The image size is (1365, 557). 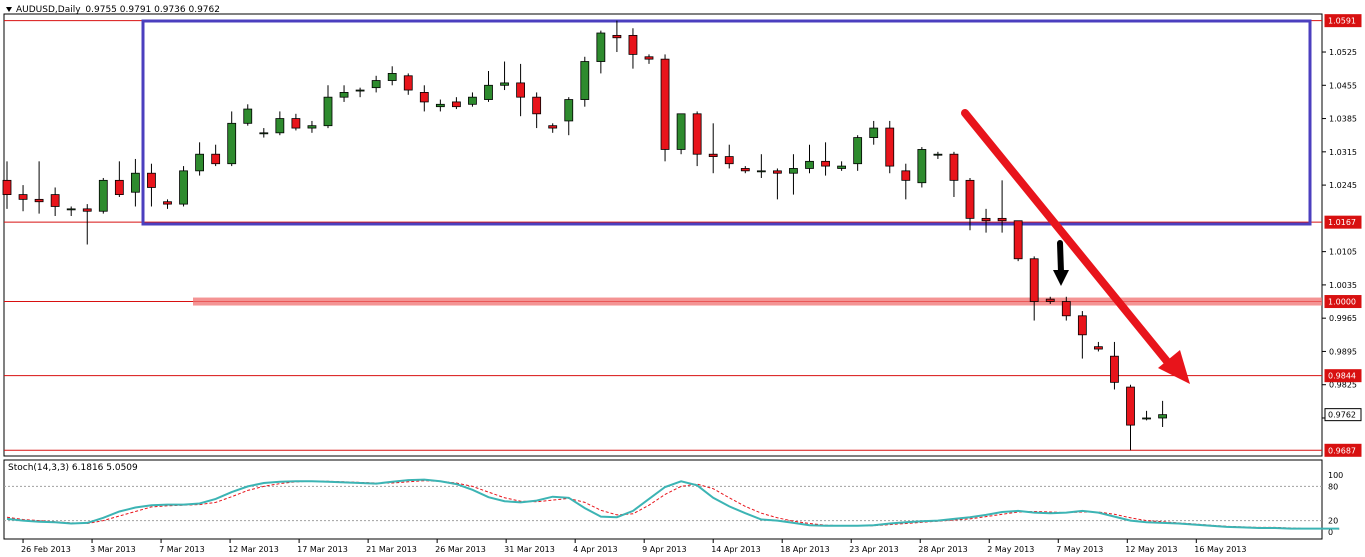 I want to click on current-price-badge, so click(x=1343, y=415).